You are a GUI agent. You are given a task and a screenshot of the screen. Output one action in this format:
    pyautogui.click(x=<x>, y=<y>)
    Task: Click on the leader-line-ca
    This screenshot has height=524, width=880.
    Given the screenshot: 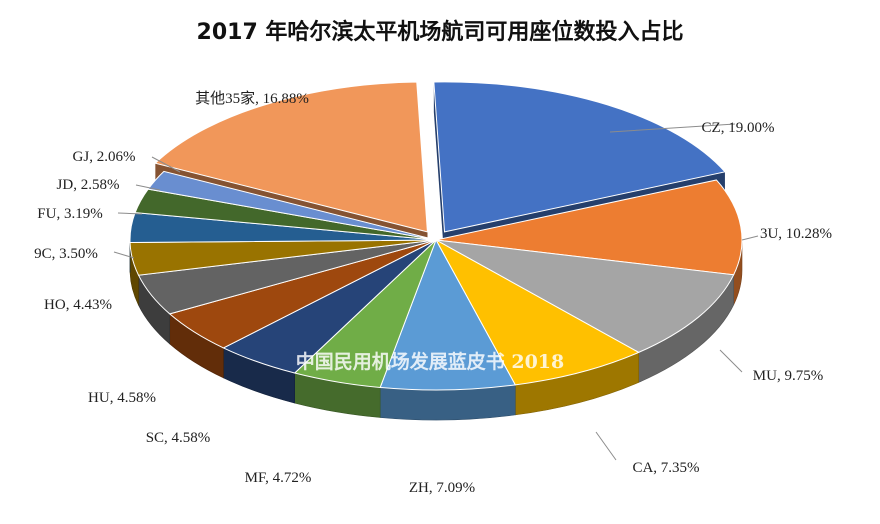 What is the action you would take?
    pyautogui.click(x=606, y=446)
    